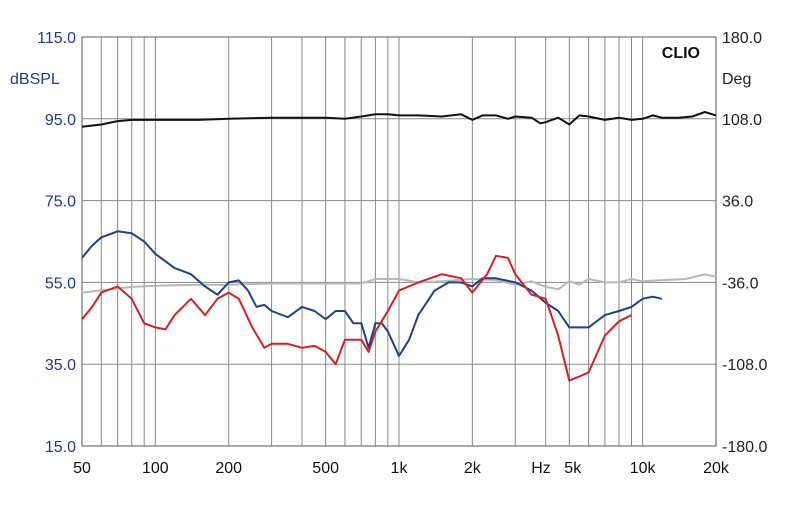 The image size is (800, 506). I want to click on y-right-tick-label: -180.0, so click(744, 447).